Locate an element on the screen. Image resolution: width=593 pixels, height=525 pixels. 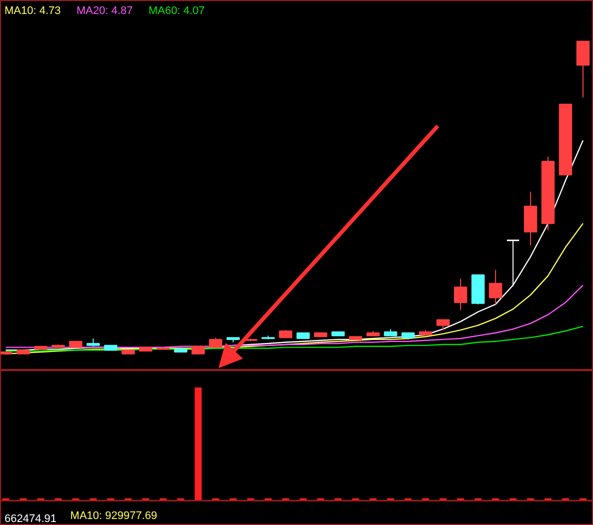
text: MA10: 4.73 is located at coordinates (32, 11).